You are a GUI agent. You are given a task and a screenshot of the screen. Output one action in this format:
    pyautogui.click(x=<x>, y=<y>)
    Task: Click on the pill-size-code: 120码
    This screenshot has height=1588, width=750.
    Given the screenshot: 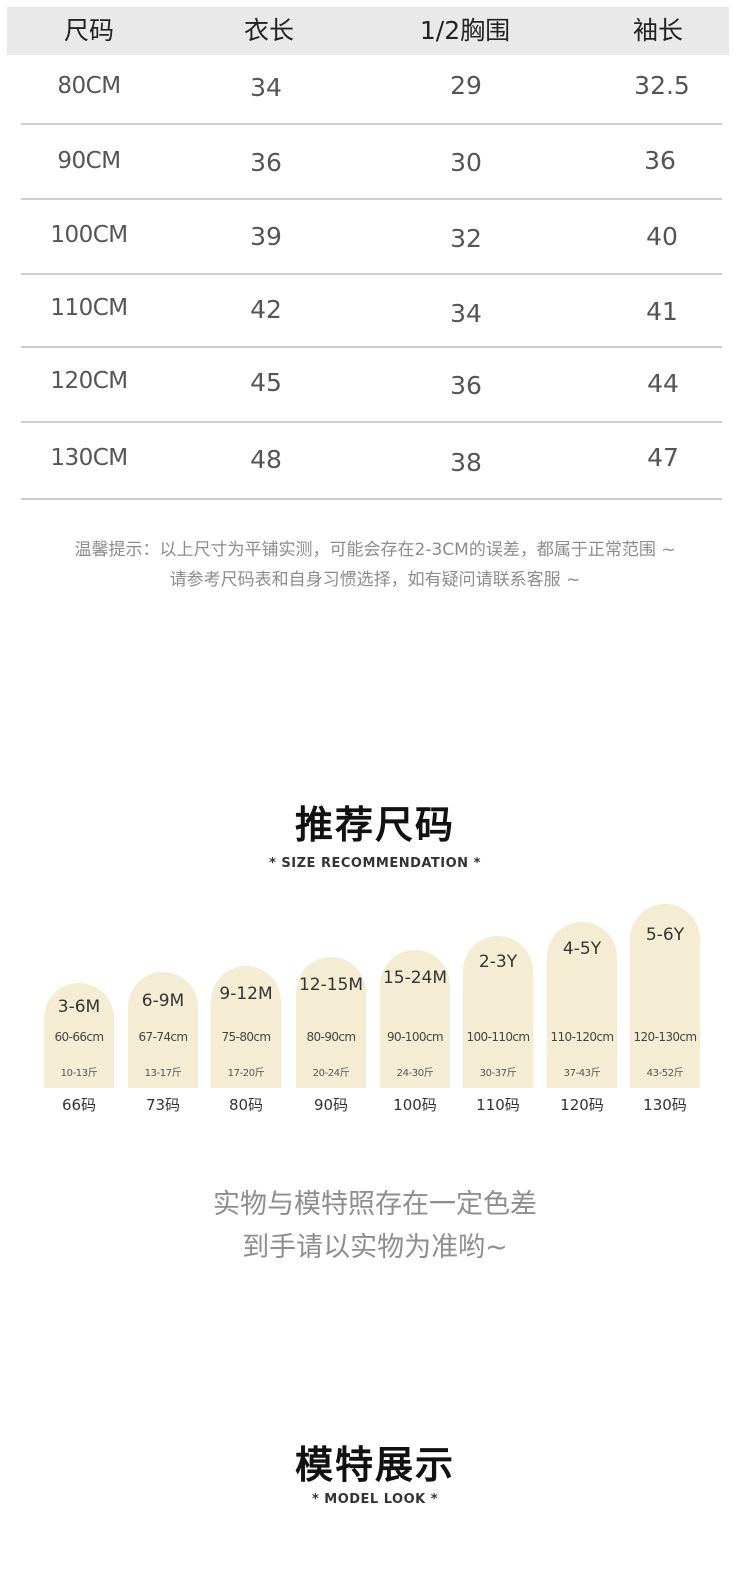 What is the action you would take?
    pyautogui.click(x=582, y=1105)
    